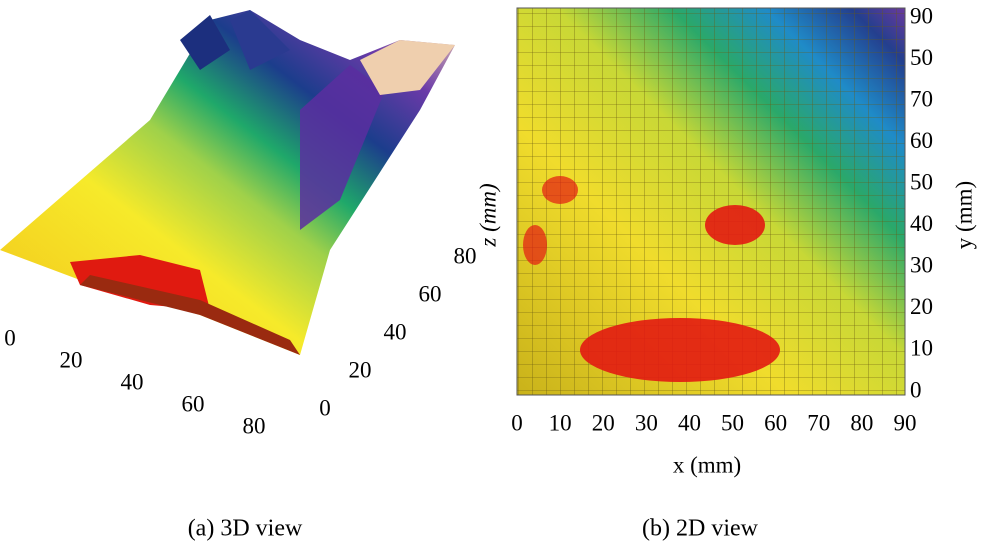 The width and height of the screenshot is (986, 553). Describe the element at coordinates (560, 422) in the screenshot. I see `x-tick-label: 10` at that location.